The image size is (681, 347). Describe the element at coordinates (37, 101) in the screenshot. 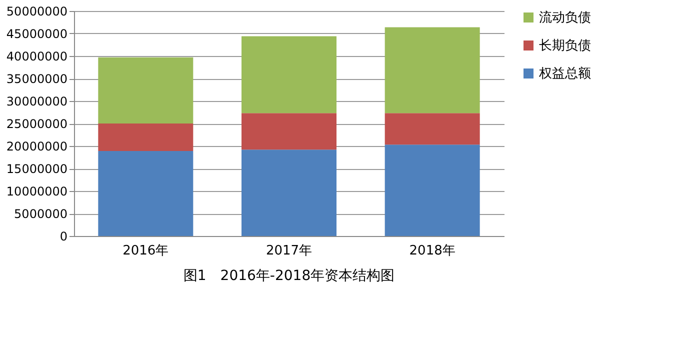

I see `y-tick-label: 30000000` at that location.